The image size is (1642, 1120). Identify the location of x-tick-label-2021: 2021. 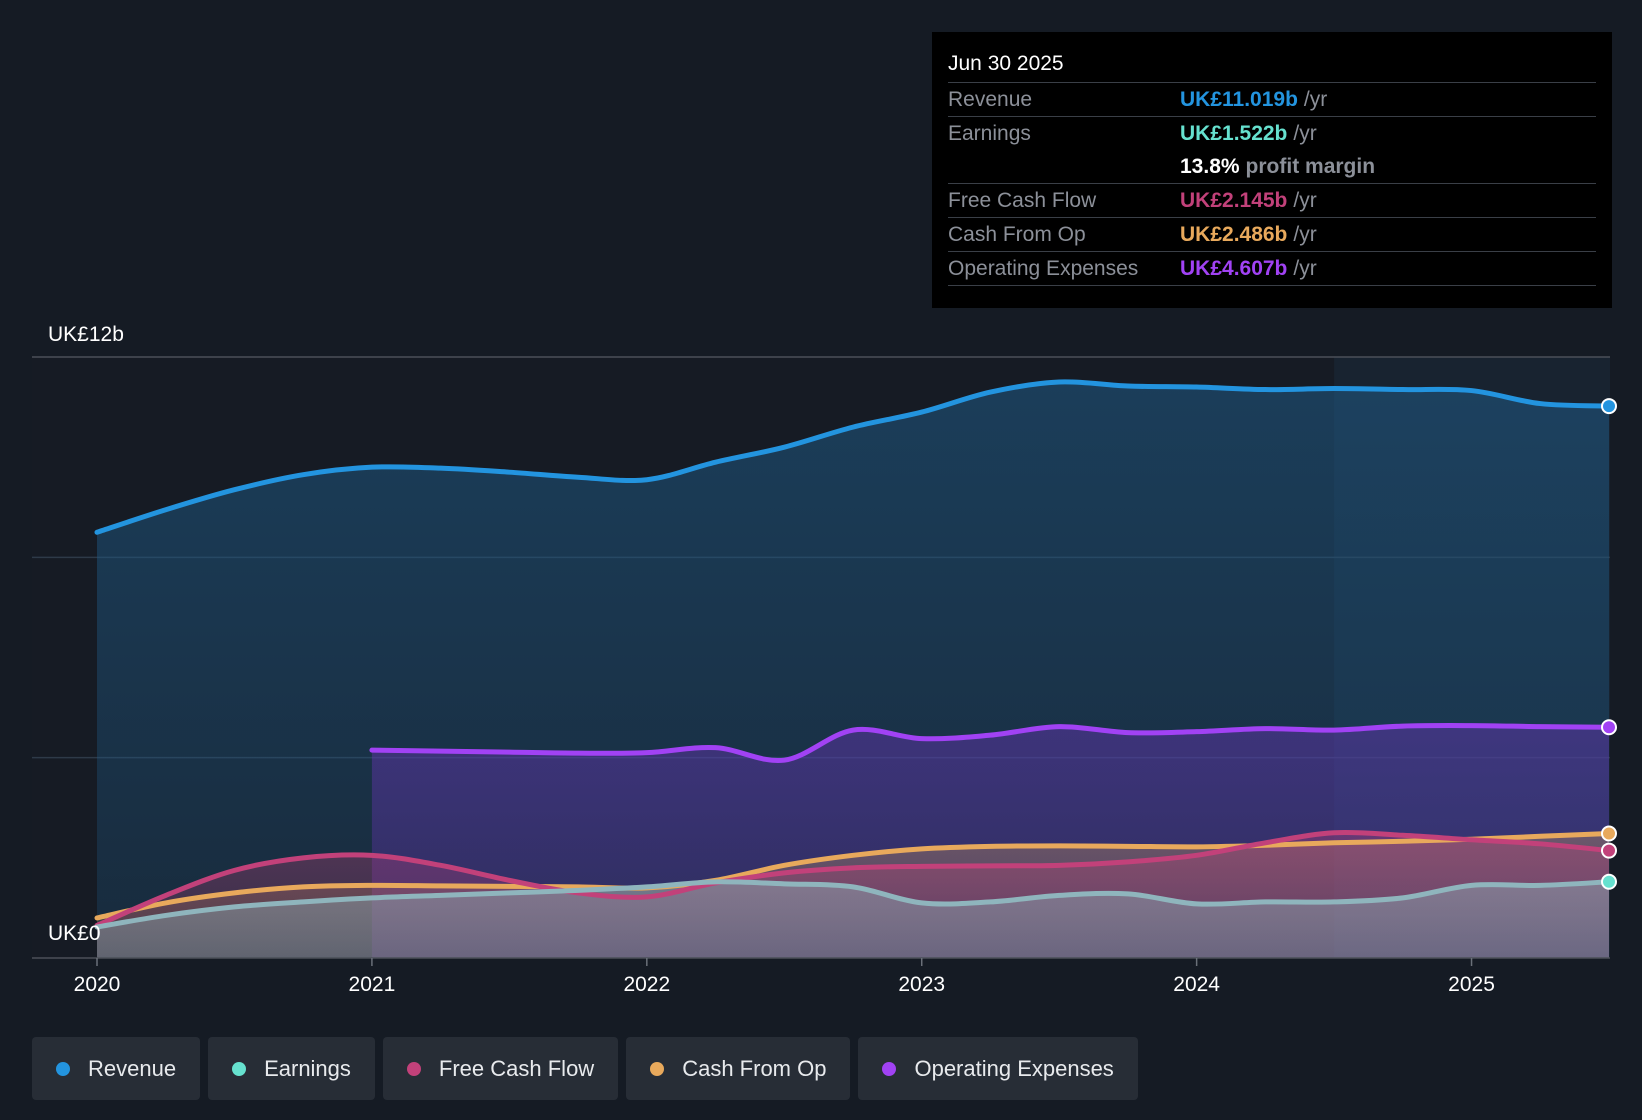
(372, 984).